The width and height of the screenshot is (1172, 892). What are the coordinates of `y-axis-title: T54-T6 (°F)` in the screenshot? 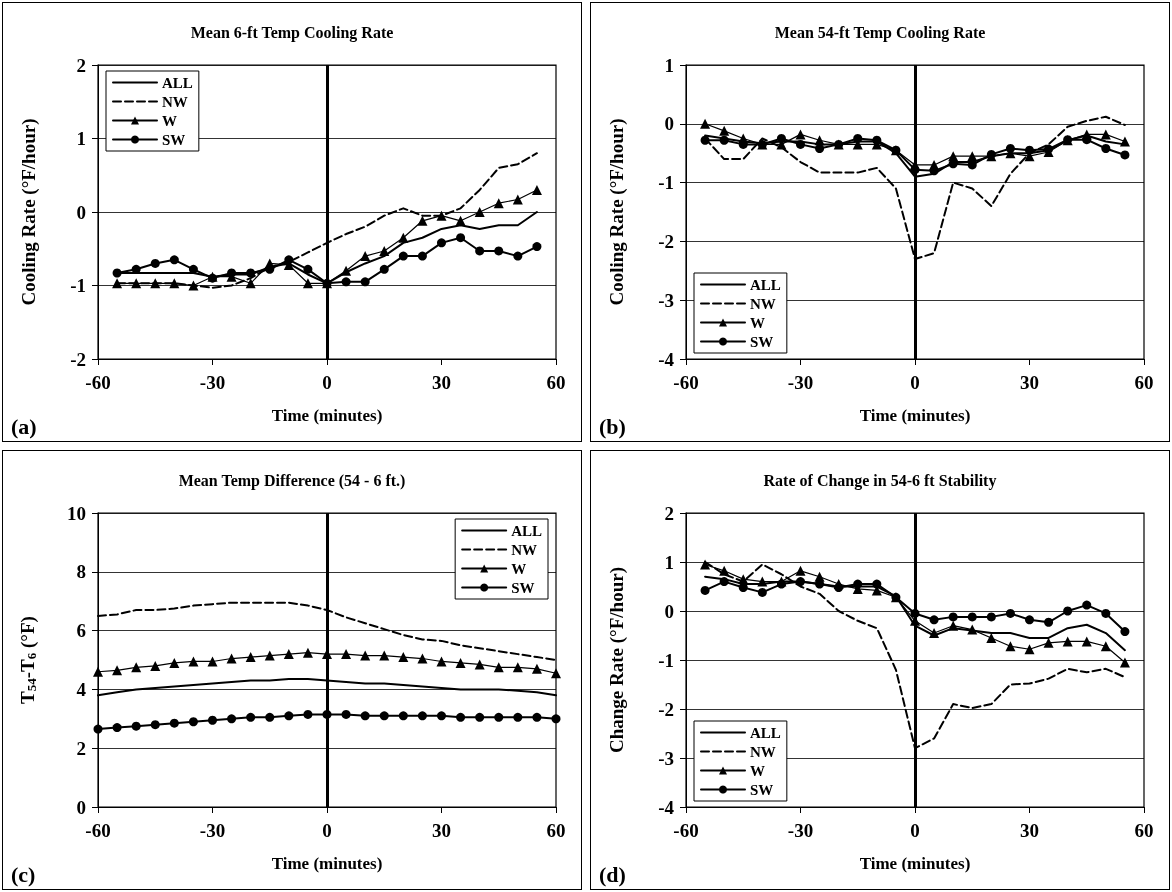 It's located at (28, 660).